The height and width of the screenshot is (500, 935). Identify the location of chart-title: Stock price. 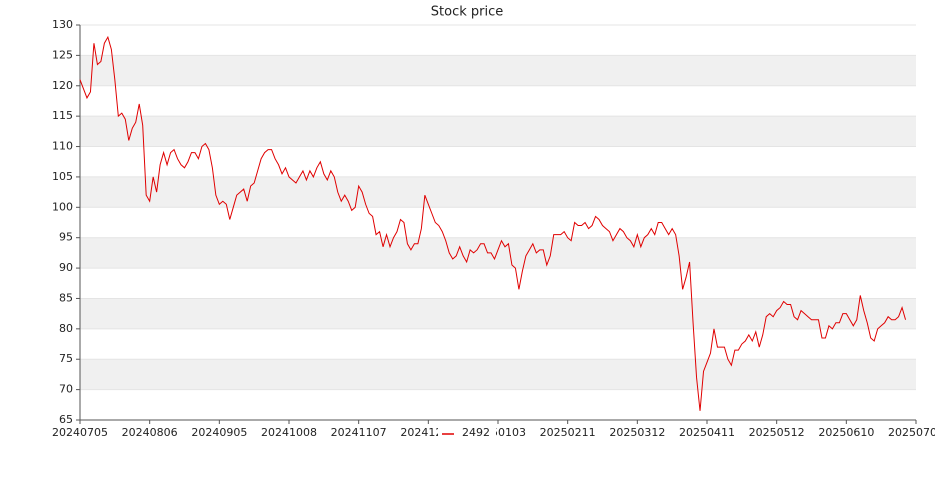
(467, 12).